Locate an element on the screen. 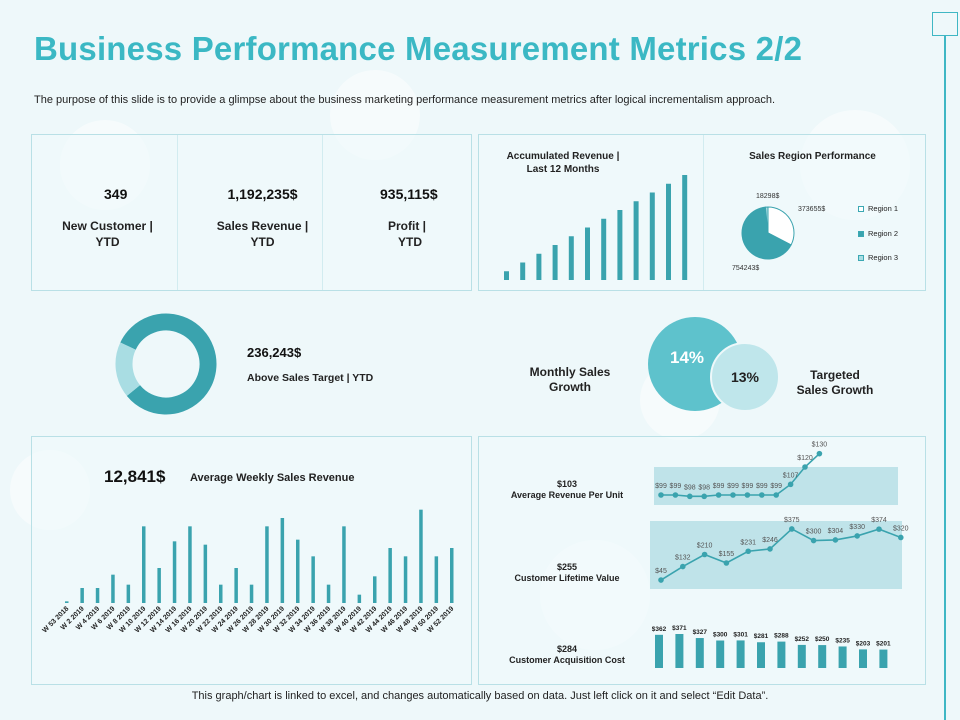 The width and height of the screenshot is (960, 720). corner-decoration-line is located at coordinates (945, 378).